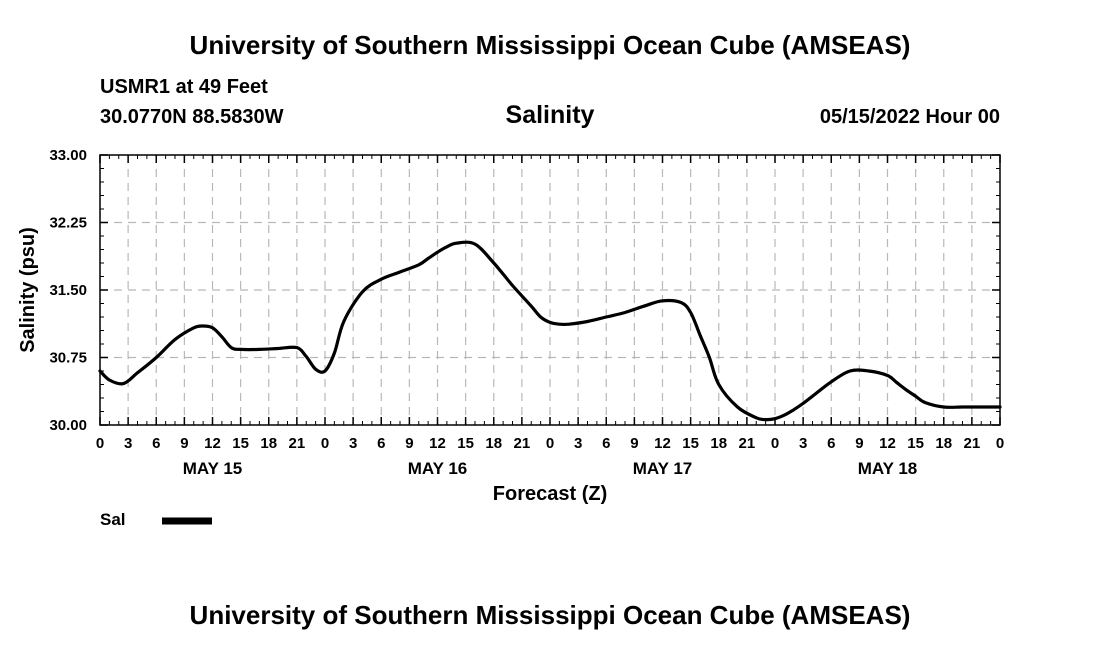 The image size is (1100, 650). I want to click on day-label: MAY 15, so click(213, 468).